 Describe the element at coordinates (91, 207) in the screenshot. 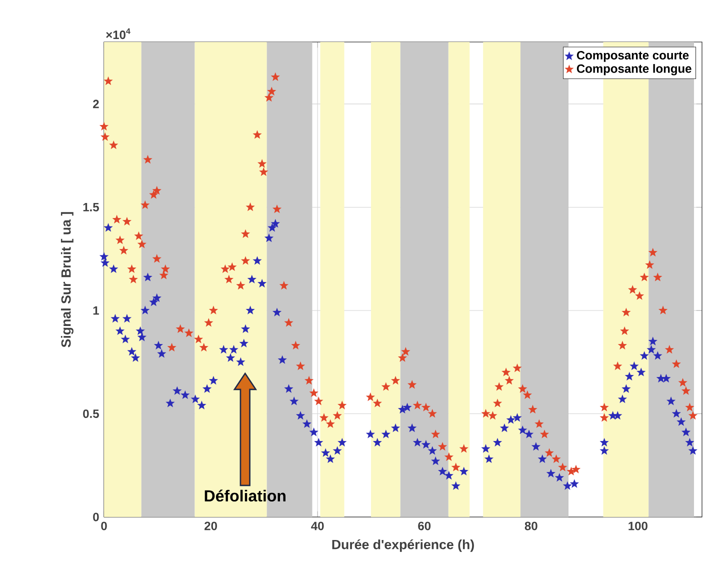

I see `y-tick-label: 1.5` at that location.